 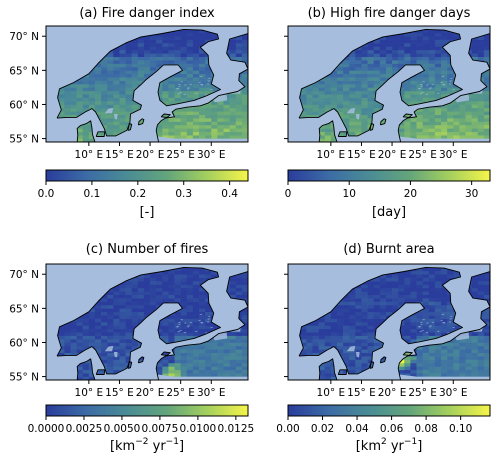 What do you see at coordinates (410, 194) in the screenshot?
I see `colorbar-tick-label: 20` at bounding box center [410, 194].